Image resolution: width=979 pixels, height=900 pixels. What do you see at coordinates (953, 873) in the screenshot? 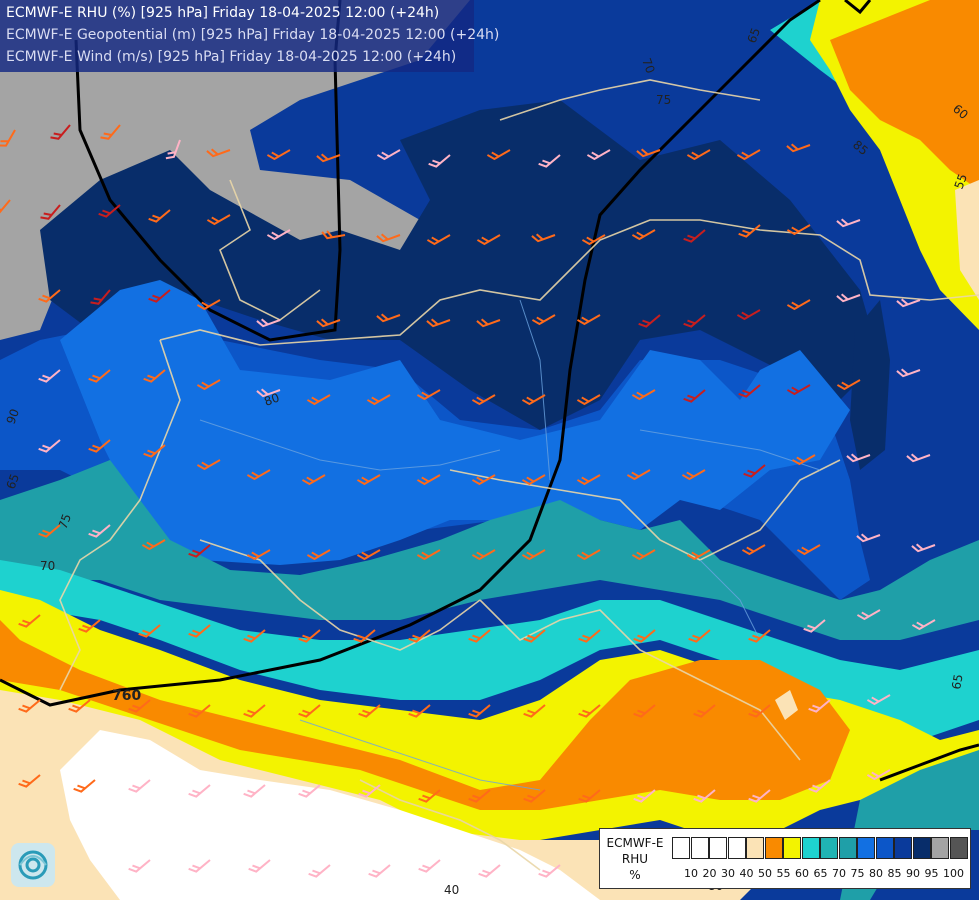
I see `legend-tick-label: 100` at bounding box center [953, 873].